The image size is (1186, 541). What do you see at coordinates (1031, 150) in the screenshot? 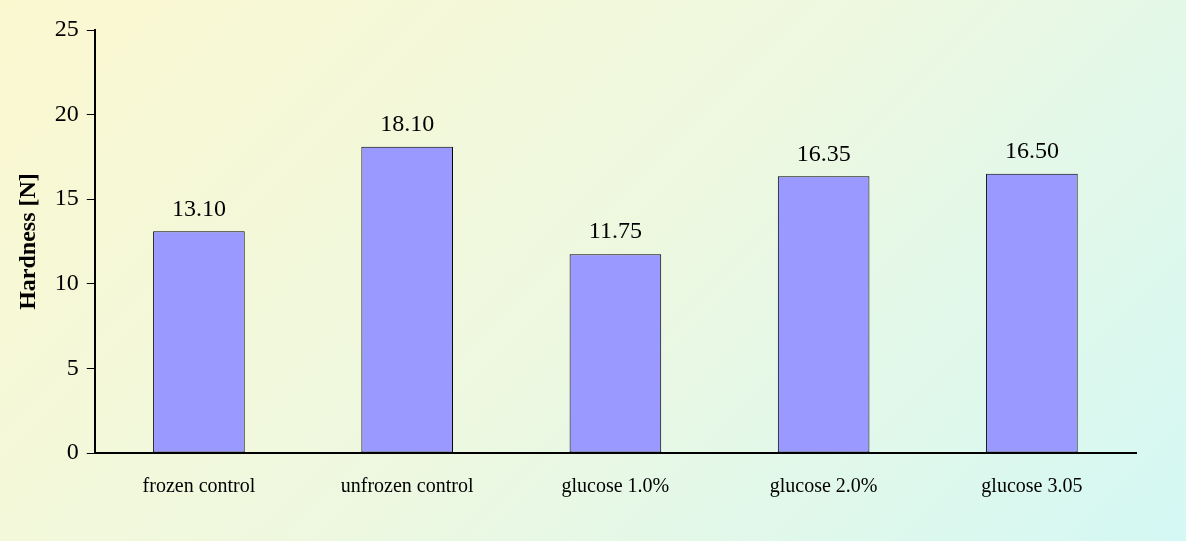
I see `data-label: 16.50` at bounding box center [1031, 150].